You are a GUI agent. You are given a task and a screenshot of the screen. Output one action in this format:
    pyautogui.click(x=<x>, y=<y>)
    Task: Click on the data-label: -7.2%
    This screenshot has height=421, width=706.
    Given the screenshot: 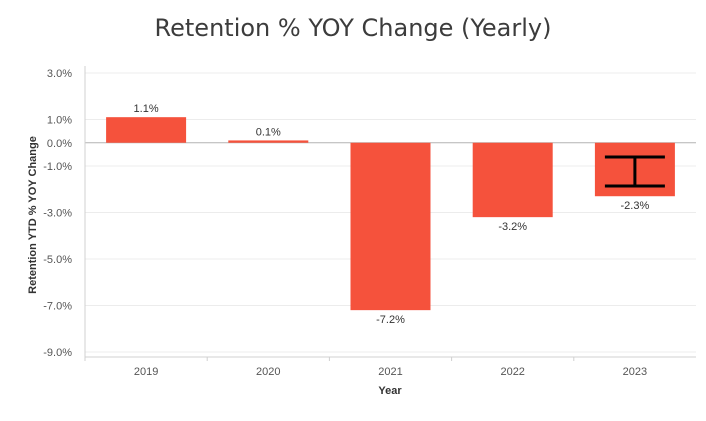 What is the action you would take?
    pyautogui.click(x=390, y=320)
    